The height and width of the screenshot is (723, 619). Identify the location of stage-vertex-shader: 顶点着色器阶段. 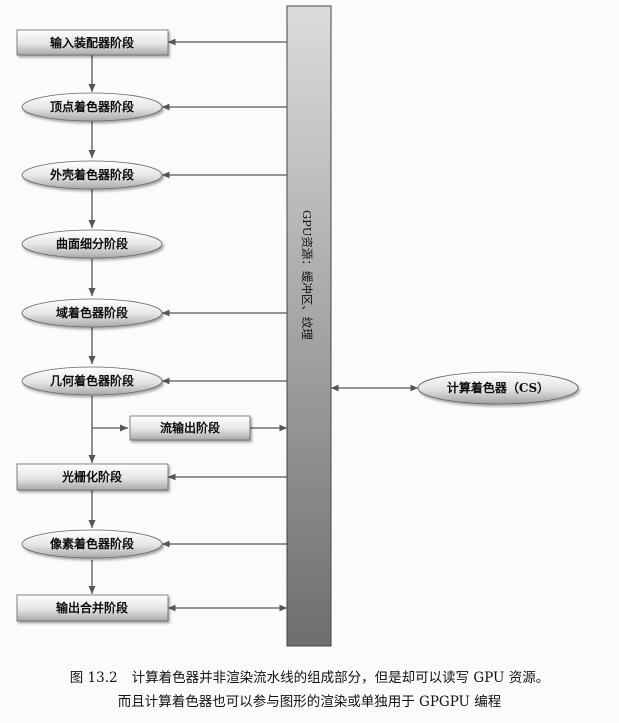
(92, 107).